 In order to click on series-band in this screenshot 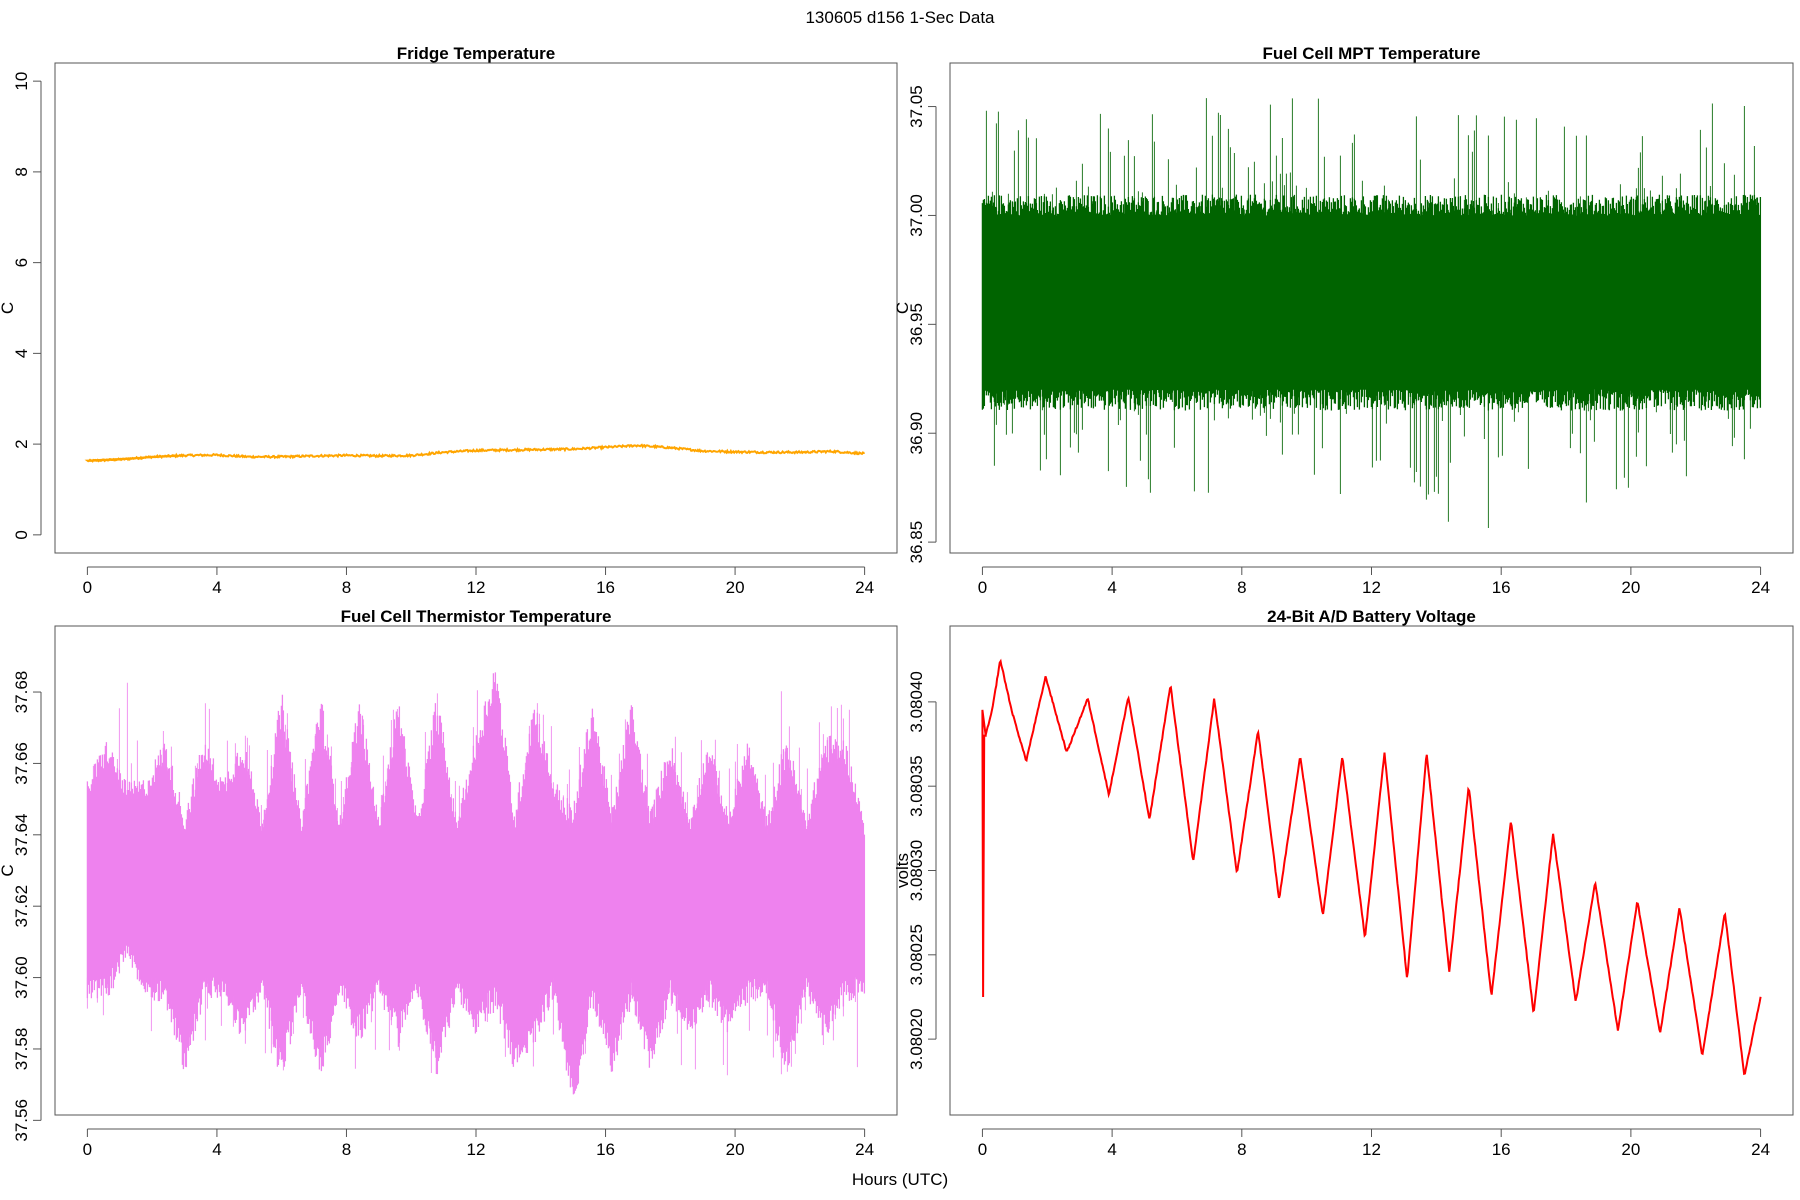, I will do `click(1371, 302)`.